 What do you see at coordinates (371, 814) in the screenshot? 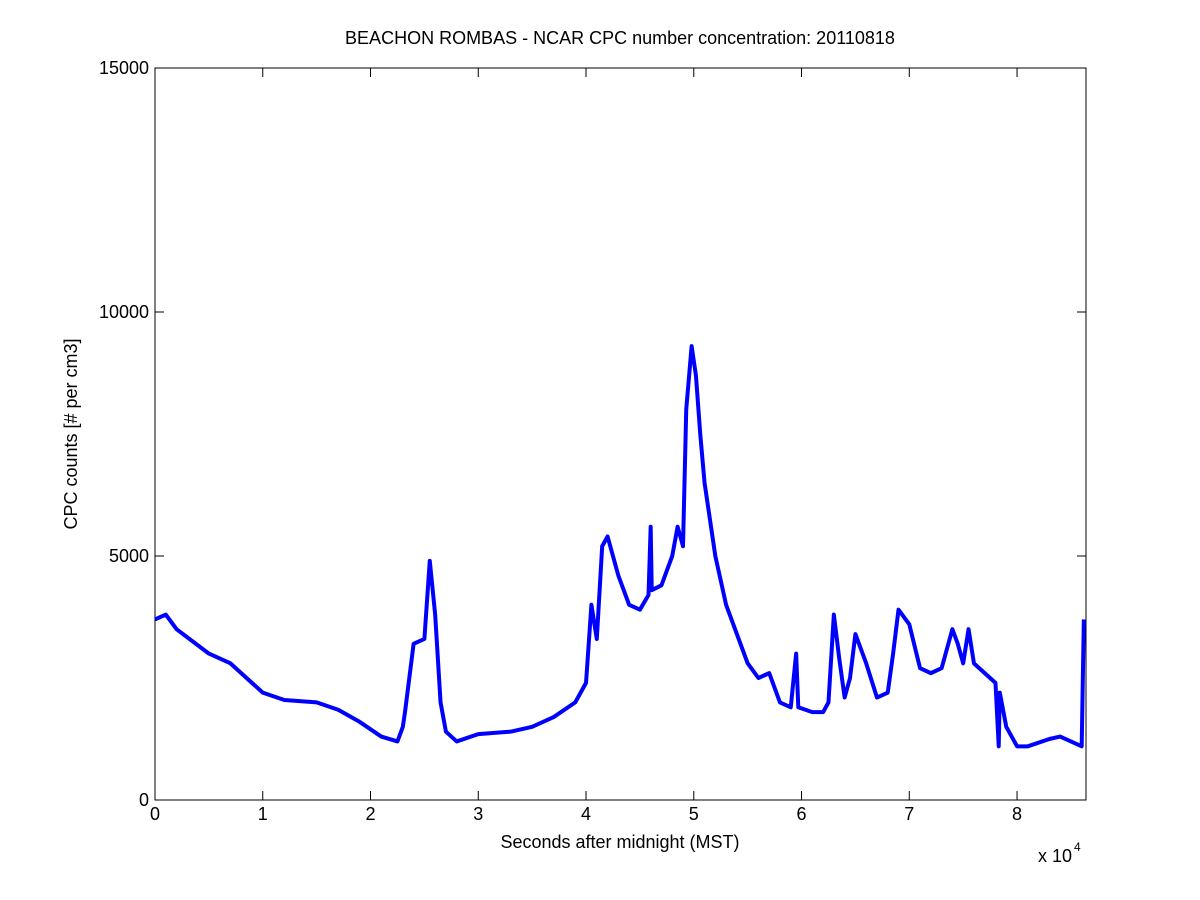
I see `x-tick-label: 2` at bounding box center [371, 814].